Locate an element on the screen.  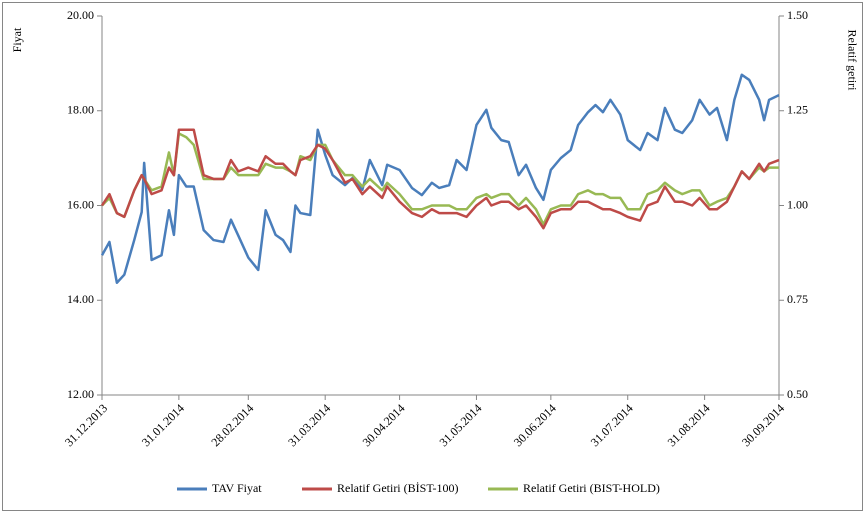
y2-tick-label: 0.75 is located at coordinates (797, 299).